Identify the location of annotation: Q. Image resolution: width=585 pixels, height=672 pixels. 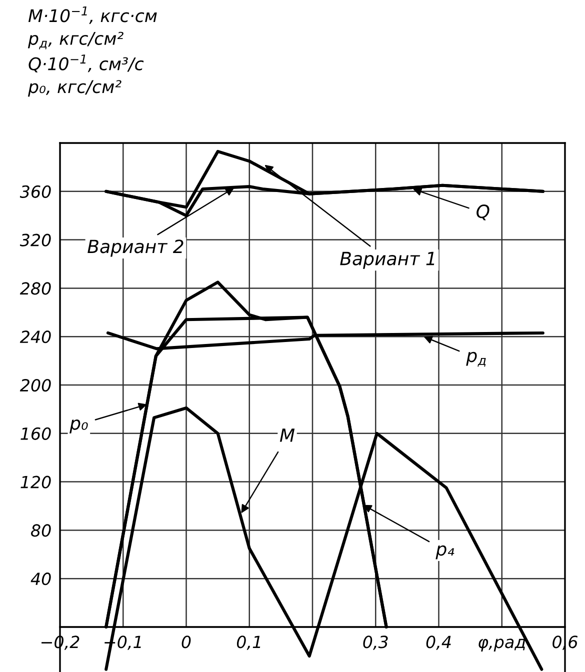
(483, 212).